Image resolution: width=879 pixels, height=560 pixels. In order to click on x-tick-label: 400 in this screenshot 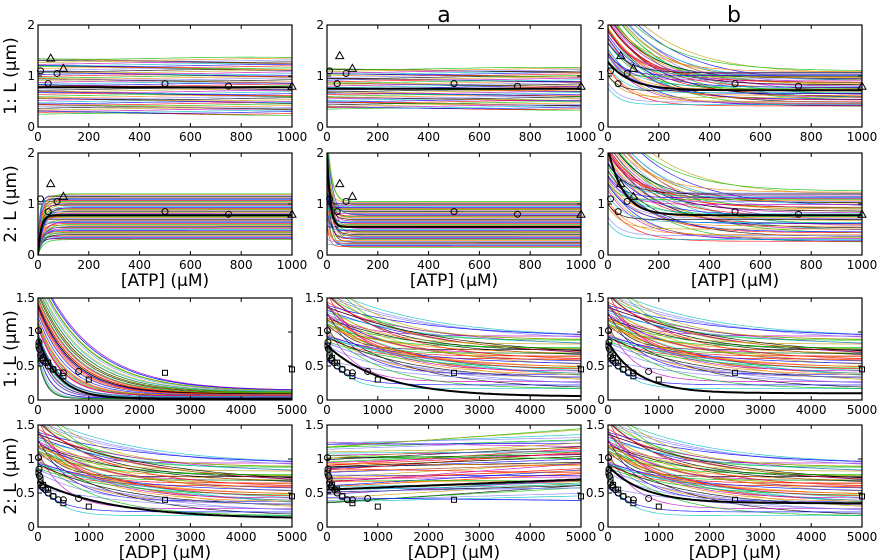, I will do `click(709, 137)`.